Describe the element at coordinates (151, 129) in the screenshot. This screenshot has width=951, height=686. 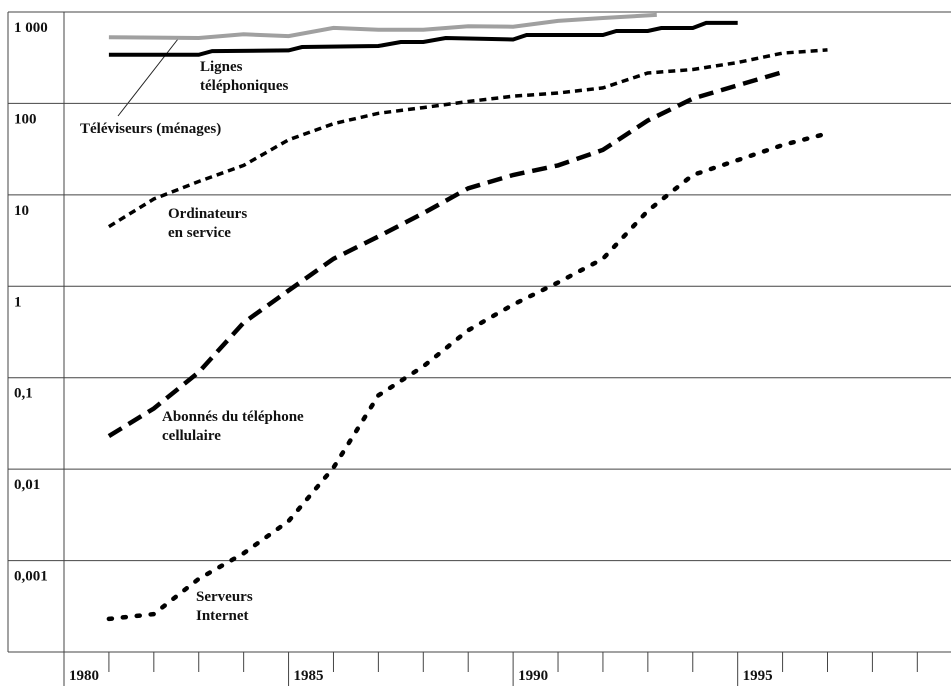
I see `series-label: Téléviseurs (ménages)` at that location.